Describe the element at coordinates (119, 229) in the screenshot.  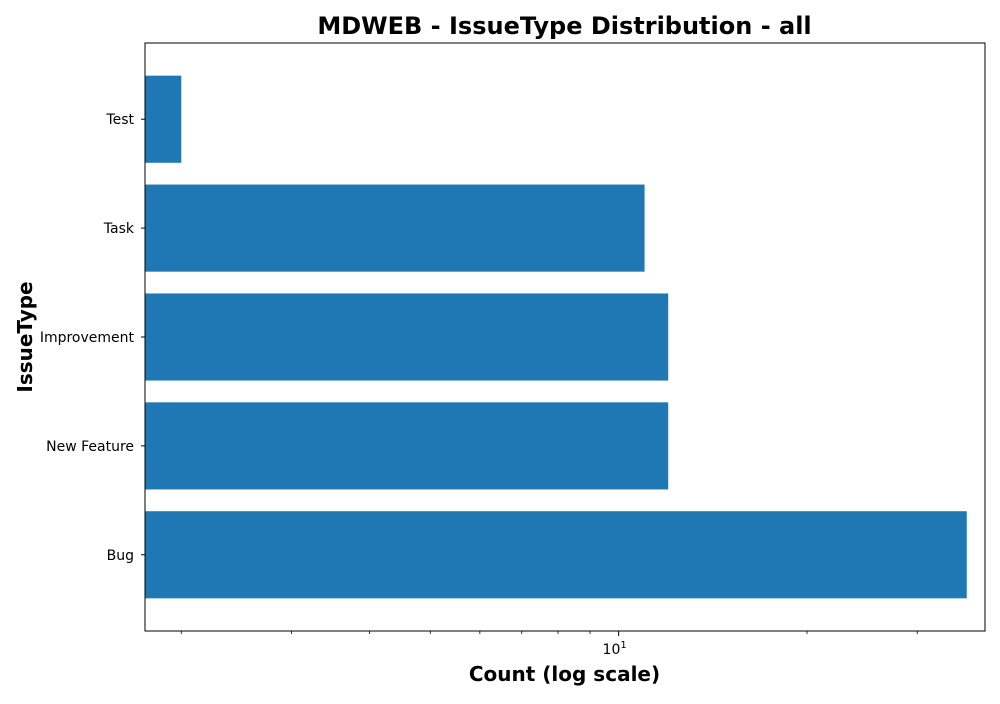
I see `y-tick-label-task: Task` at that location.